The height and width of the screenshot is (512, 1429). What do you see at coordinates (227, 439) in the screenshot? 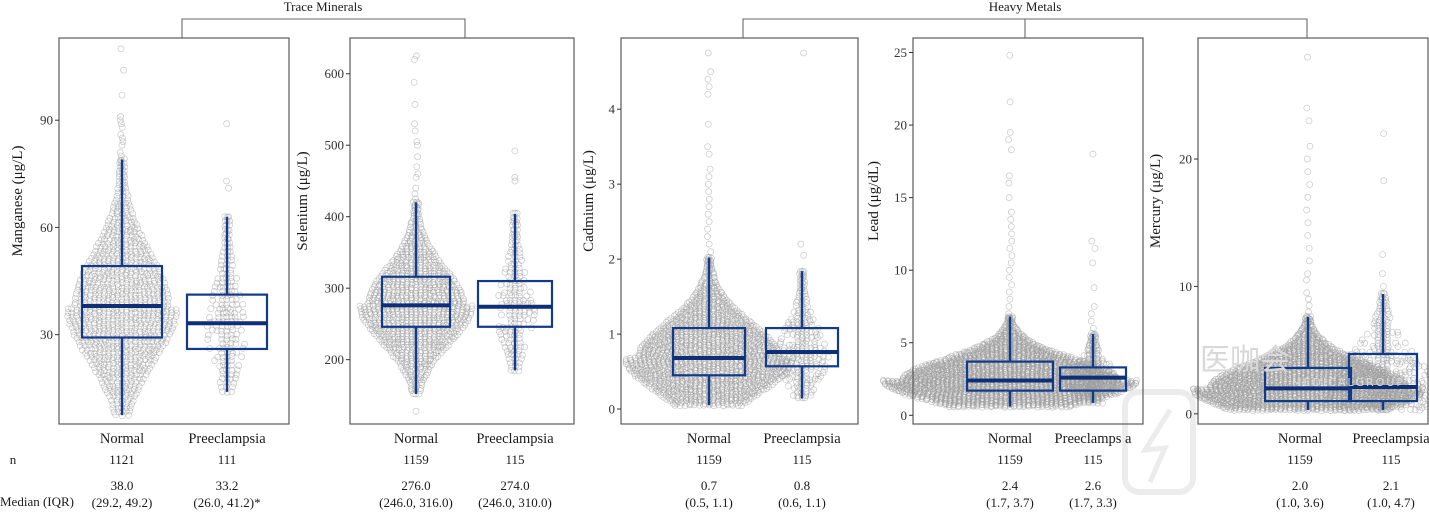
I see `x-category-label: Preeclampsia` at bounding box center [227, 439].